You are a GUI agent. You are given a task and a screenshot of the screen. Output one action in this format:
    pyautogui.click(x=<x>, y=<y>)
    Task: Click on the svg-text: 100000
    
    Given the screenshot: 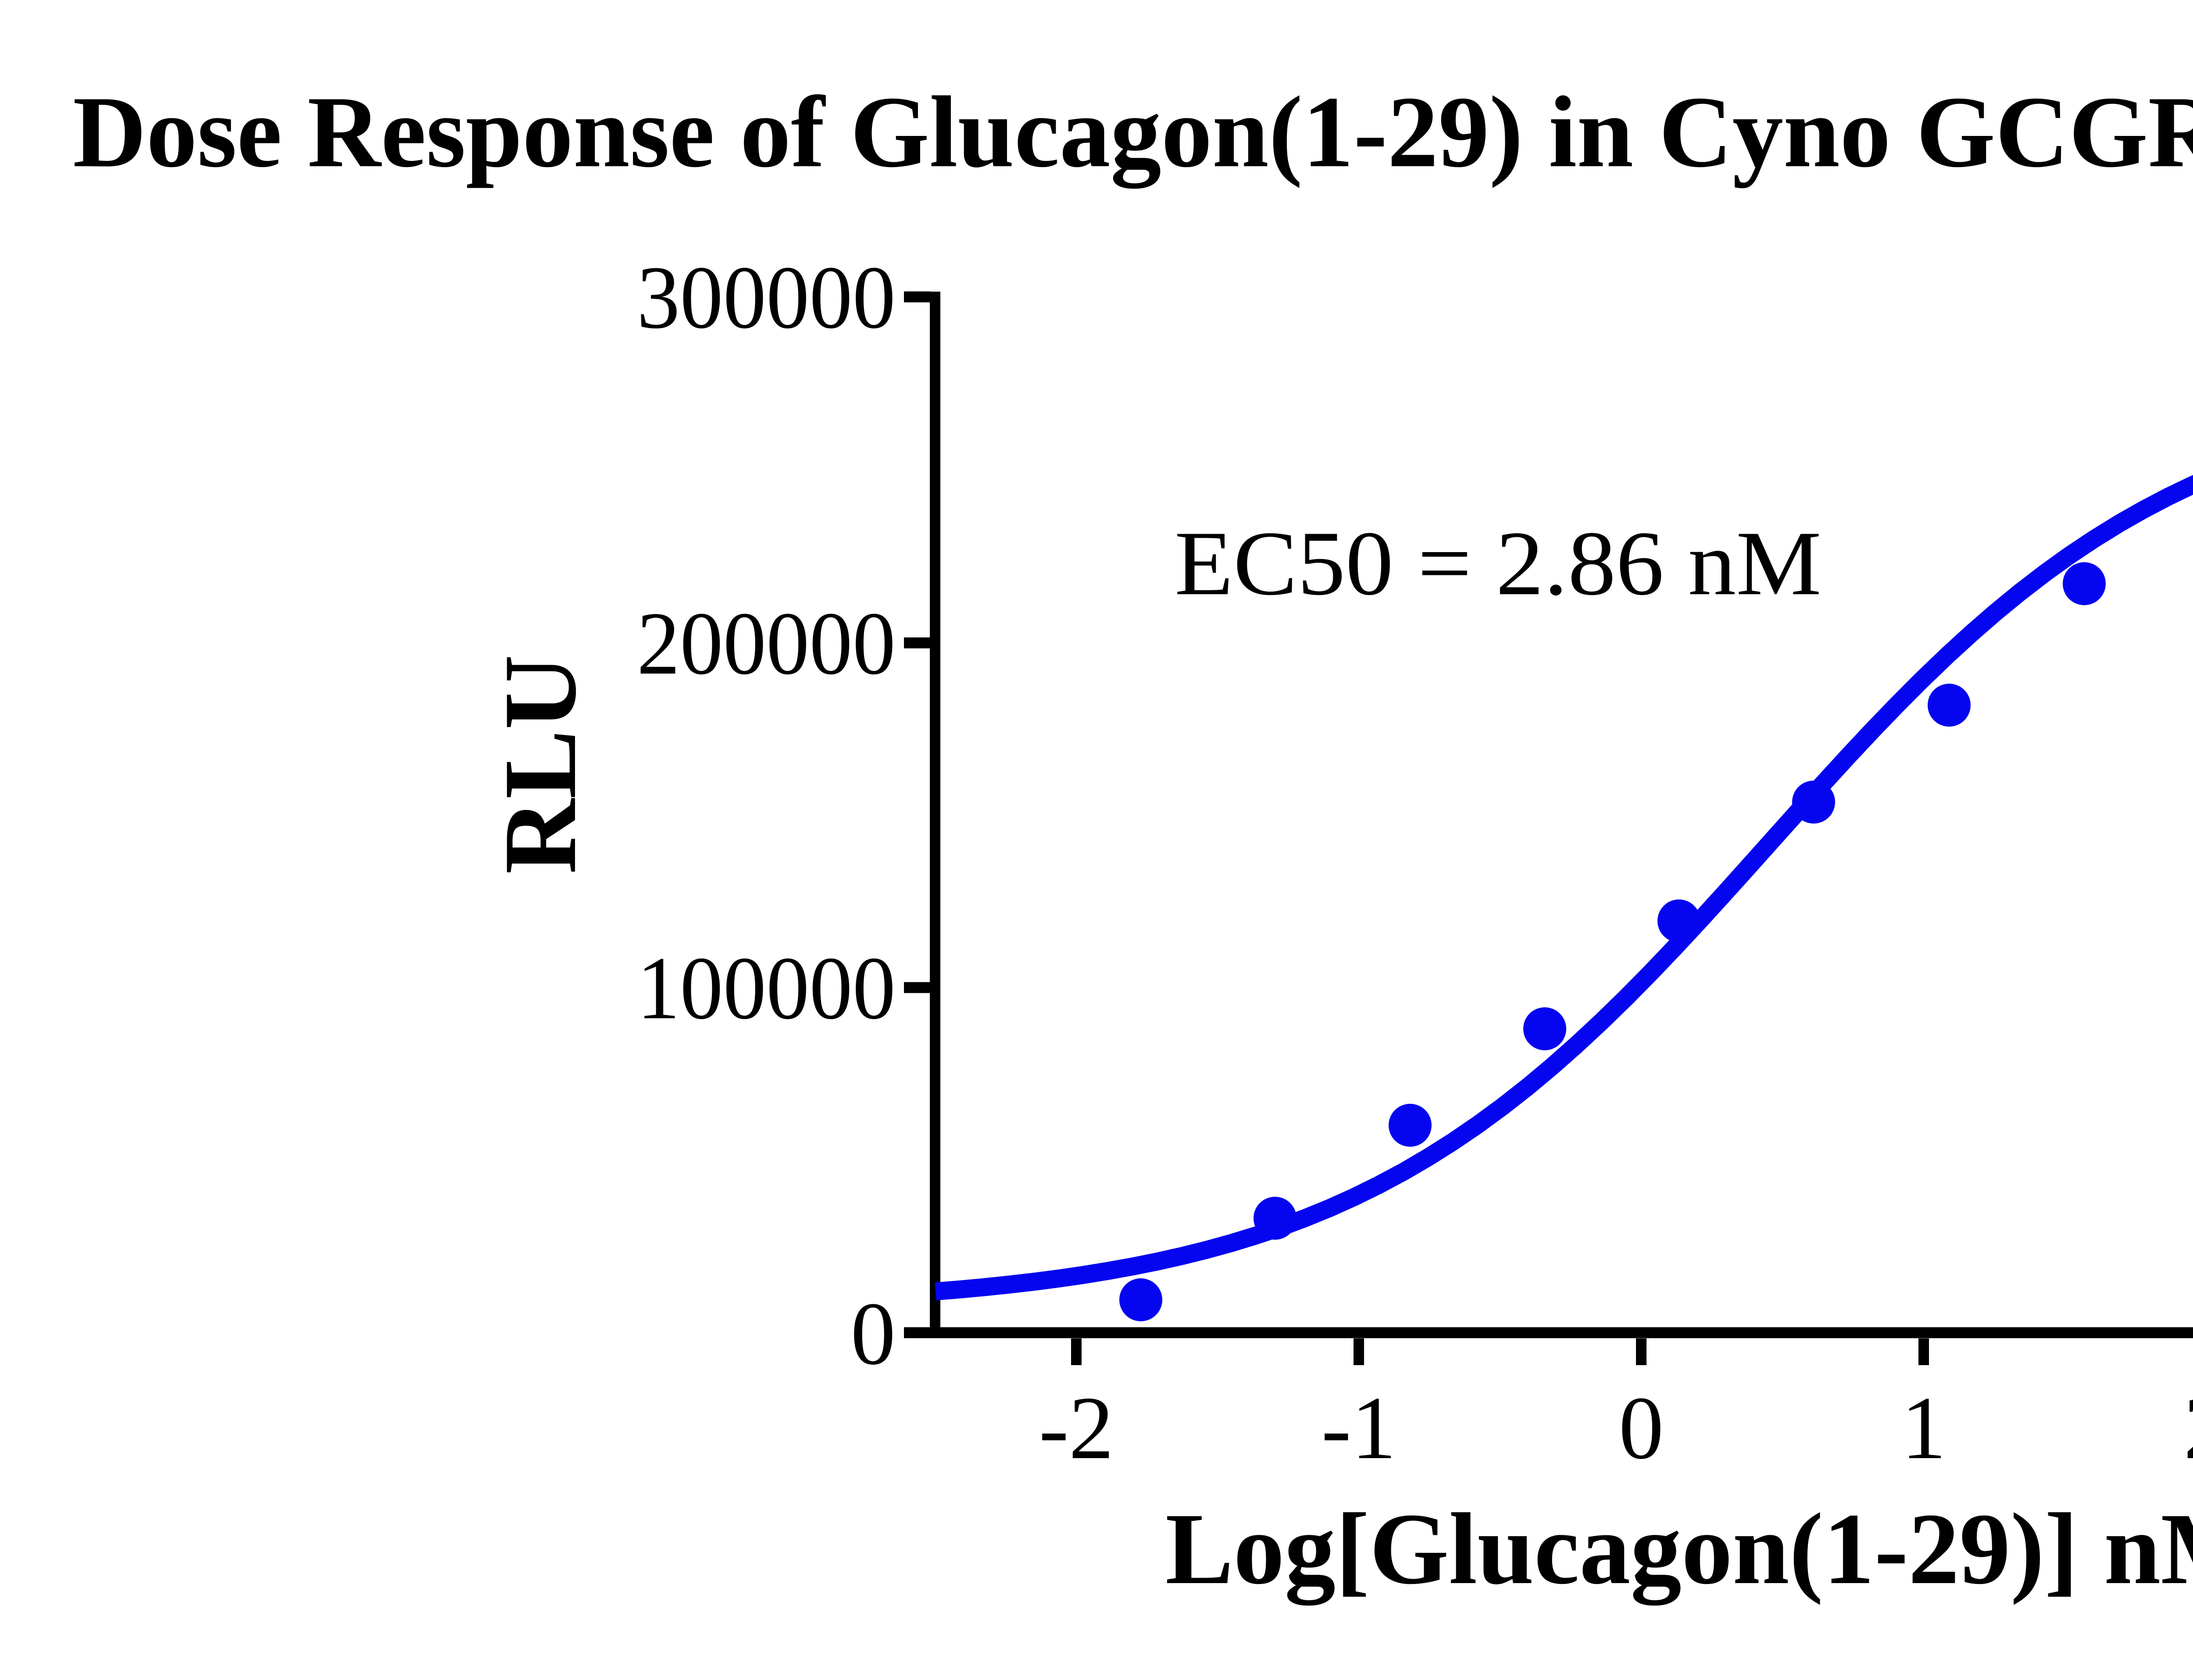 What is the action you would take?
    pyautogui.click(x=766, y=988)
    